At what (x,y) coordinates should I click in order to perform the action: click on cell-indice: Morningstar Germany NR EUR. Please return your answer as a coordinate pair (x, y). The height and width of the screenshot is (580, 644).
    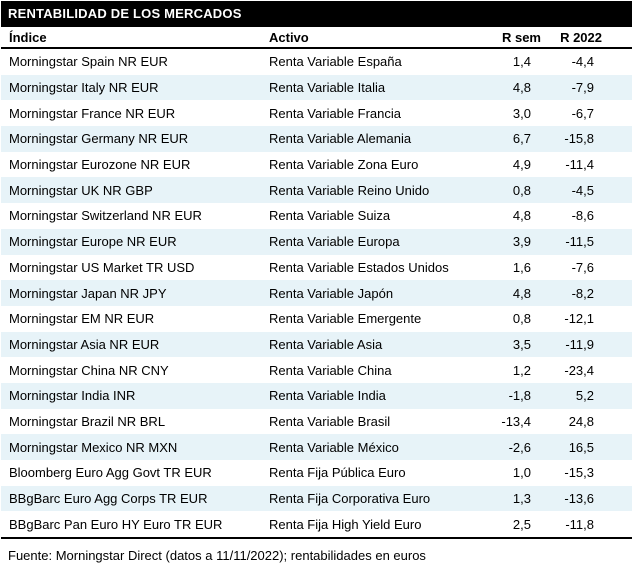
    Looking at the image, I should click on (99, 139).